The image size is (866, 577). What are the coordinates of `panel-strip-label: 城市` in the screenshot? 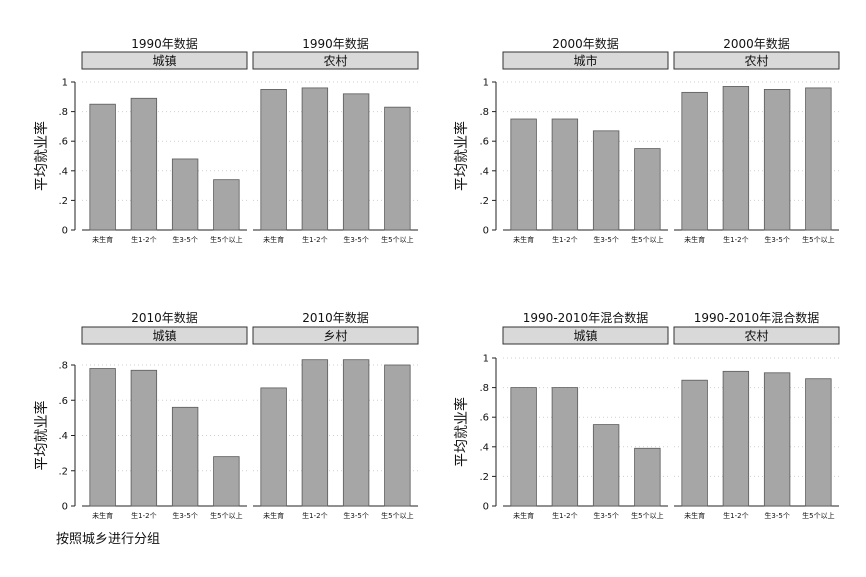 It's located at (585, 60).